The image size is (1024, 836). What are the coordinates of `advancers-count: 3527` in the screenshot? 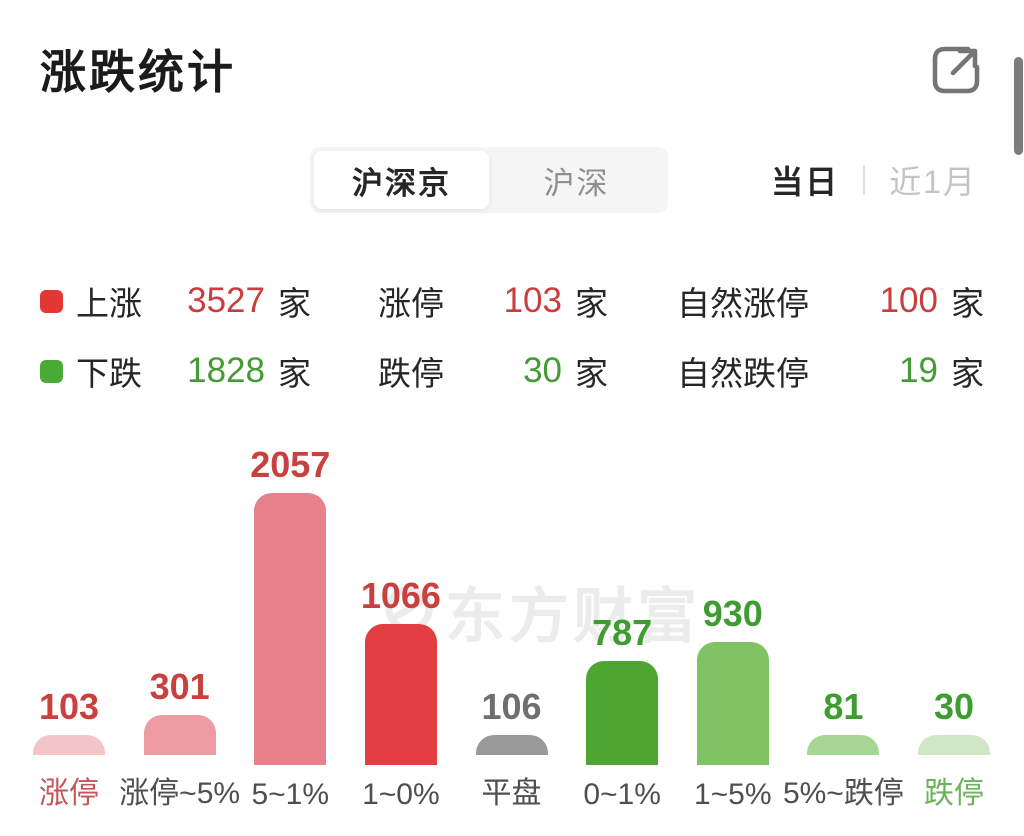 It's located at (226, 300).